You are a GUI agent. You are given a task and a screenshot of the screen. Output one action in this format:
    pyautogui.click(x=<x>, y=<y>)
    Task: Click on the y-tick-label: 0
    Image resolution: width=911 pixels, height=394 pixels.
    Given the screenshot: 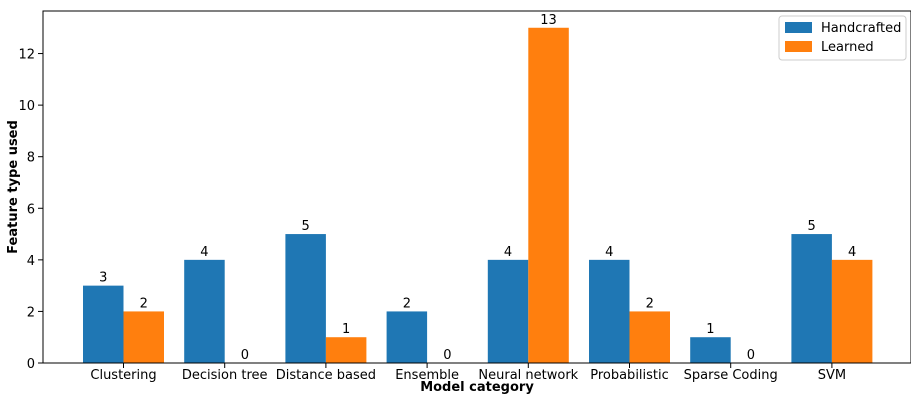 What is the action you would take?
    pyautogui.click(x=31, y=364)
    